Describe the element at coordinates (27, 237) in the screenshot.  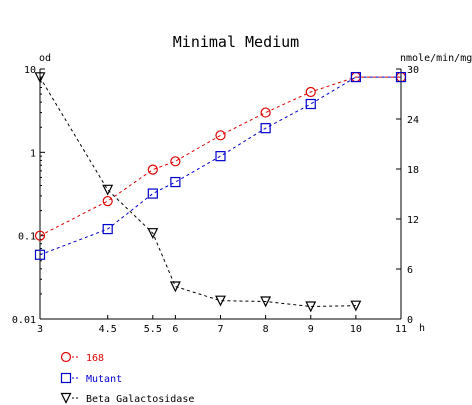
I see `left-tick-label: 0.1` at that location.